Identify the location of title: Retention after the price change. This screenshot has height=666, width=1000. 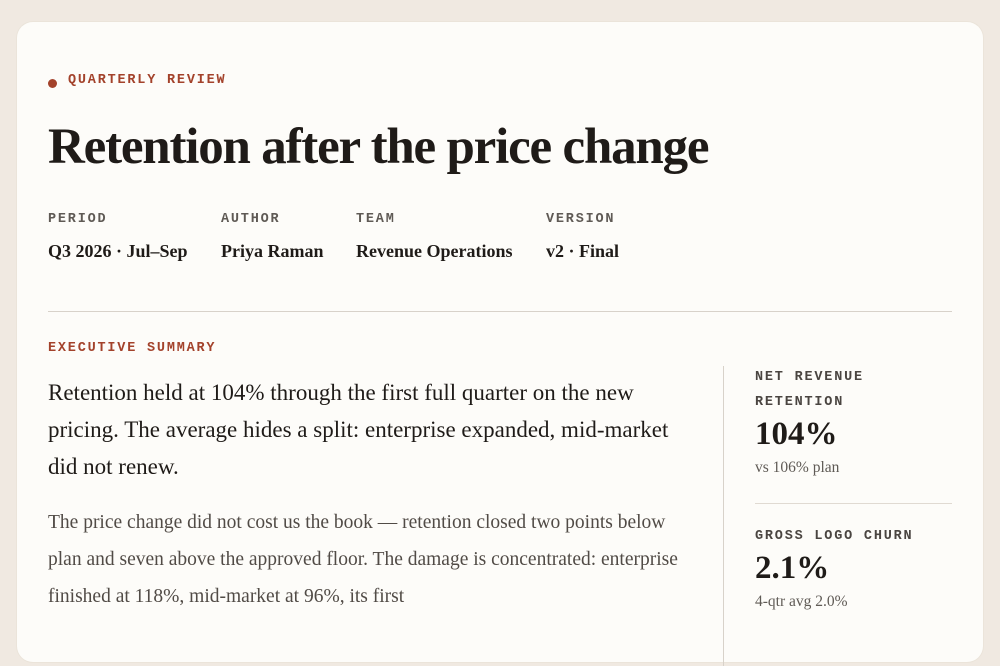
(379, 147).